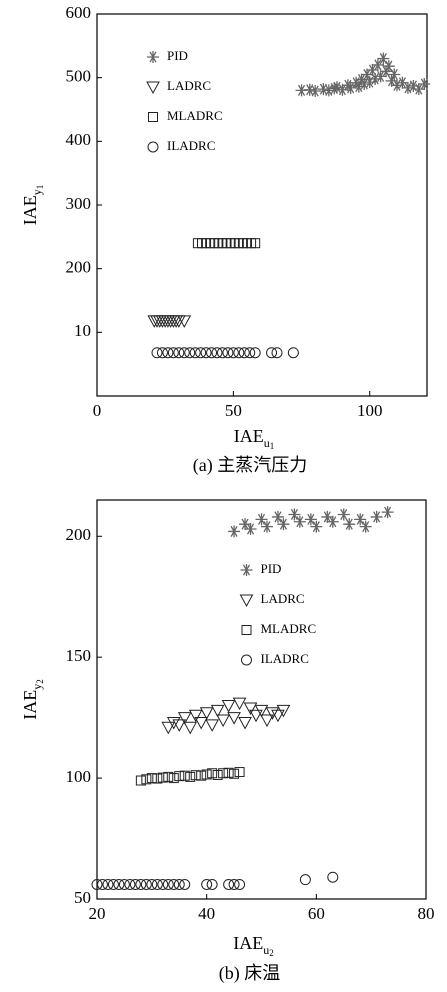  Describe the element at coordinates (32, 205) in the screenshot. I see `y-axis-label: IAEy1` at that location.